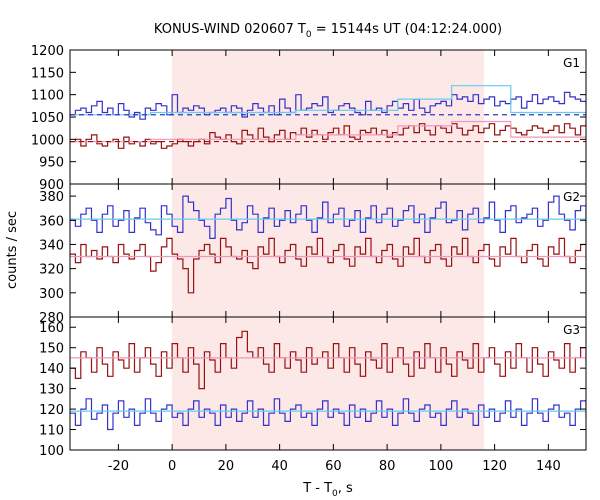  I want to click on y-tick-label: 1200, so click(47, 51).